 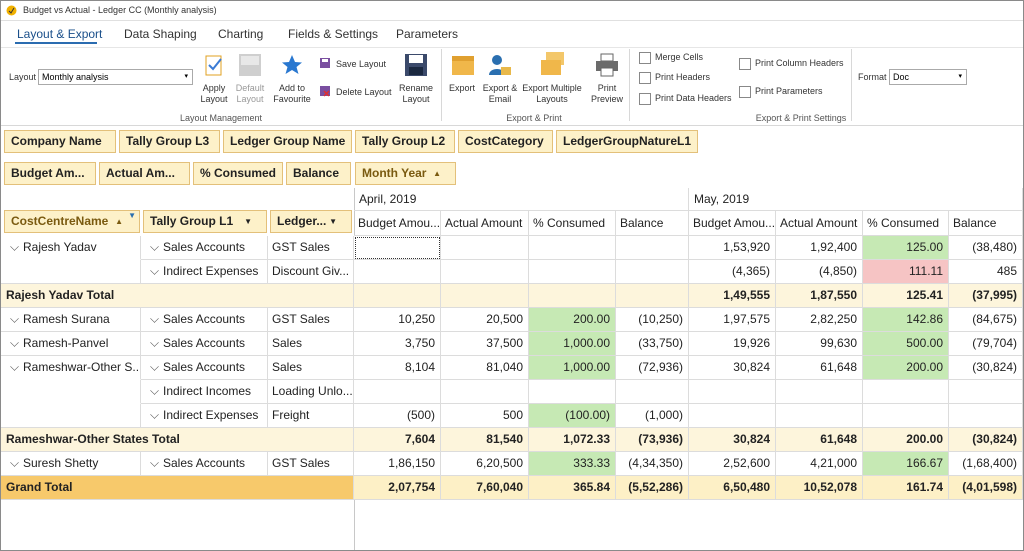 What do you see at coordinates (906, 344) in the screenshot?
I see `value-cell: 500.00` at bounding box center [906, 344].